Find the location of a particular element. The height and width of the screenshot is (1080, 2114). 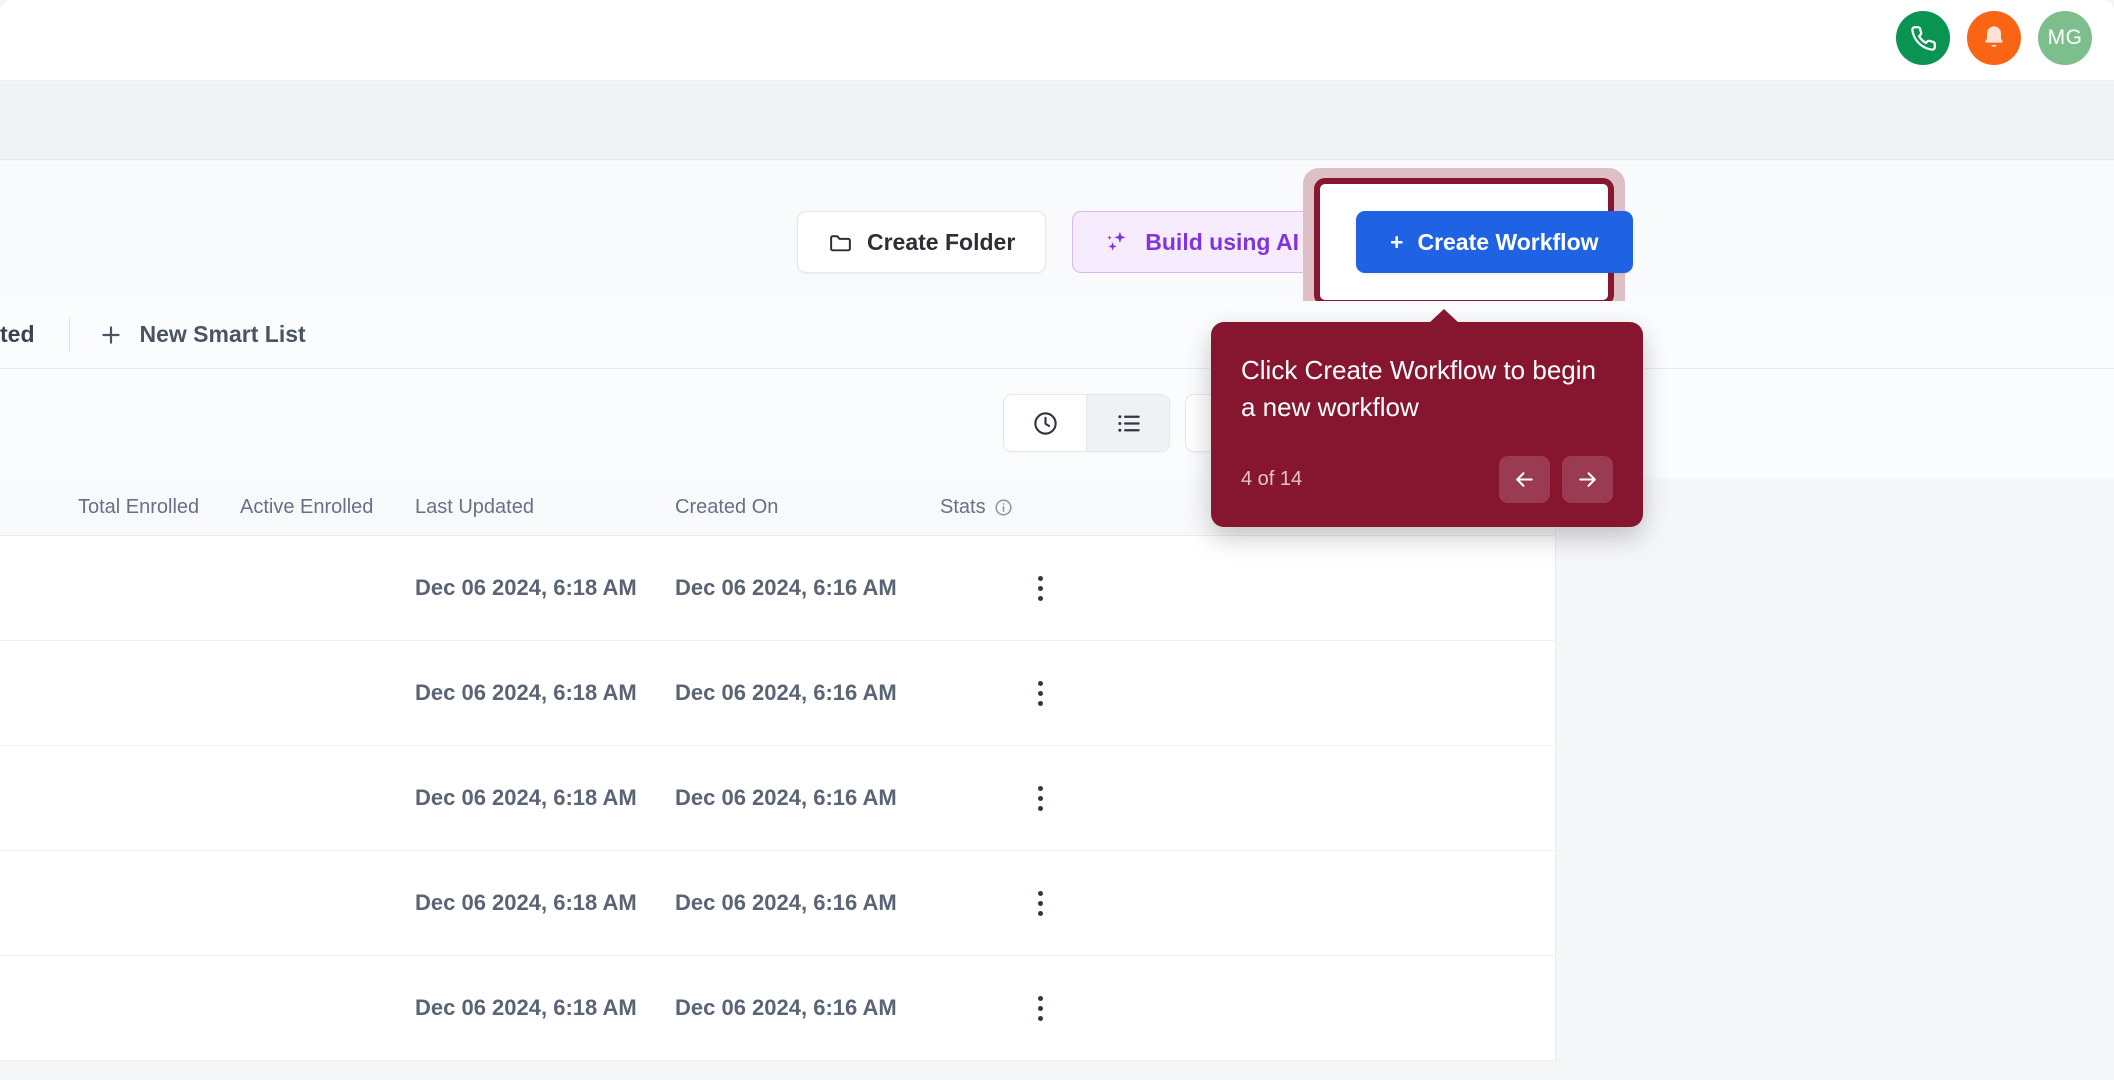

segment-divider is located at coordinates (1086, 423).